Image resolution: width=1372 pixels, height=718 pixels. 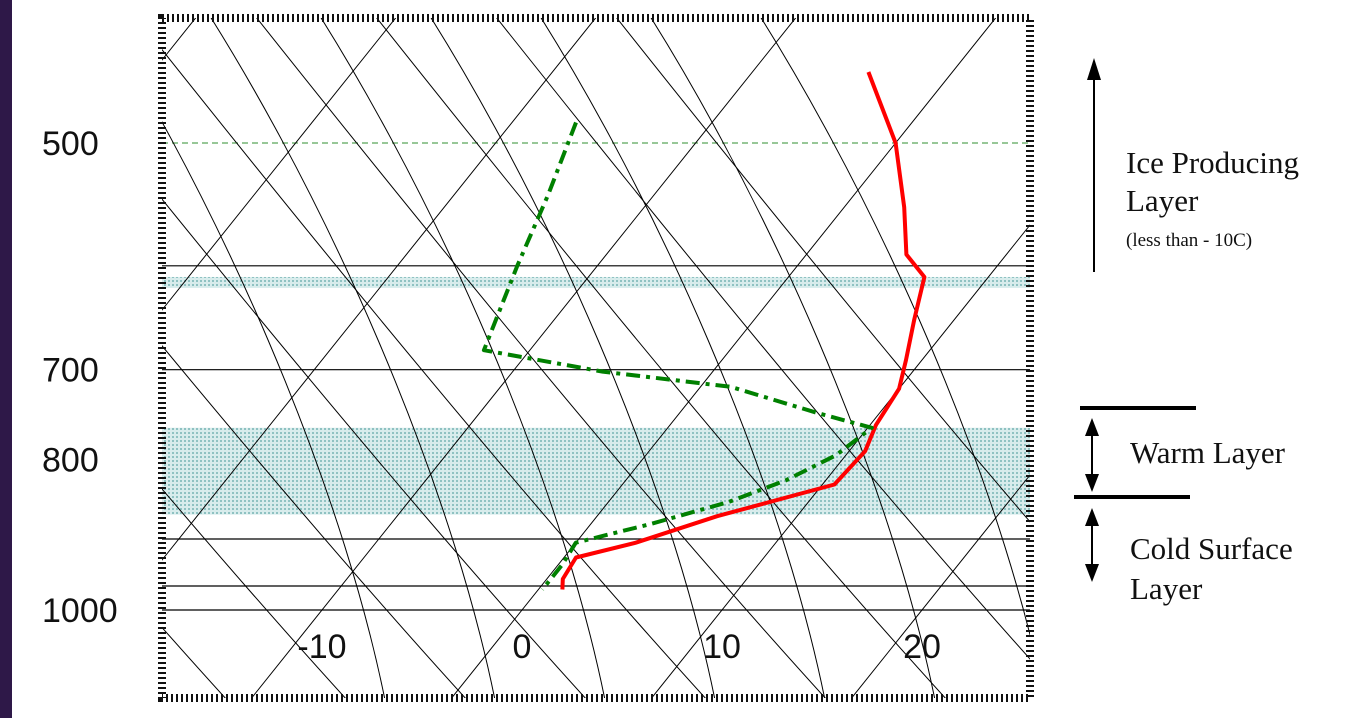 I want to click on y-tick-label: 800, so click(x=70, y=461).